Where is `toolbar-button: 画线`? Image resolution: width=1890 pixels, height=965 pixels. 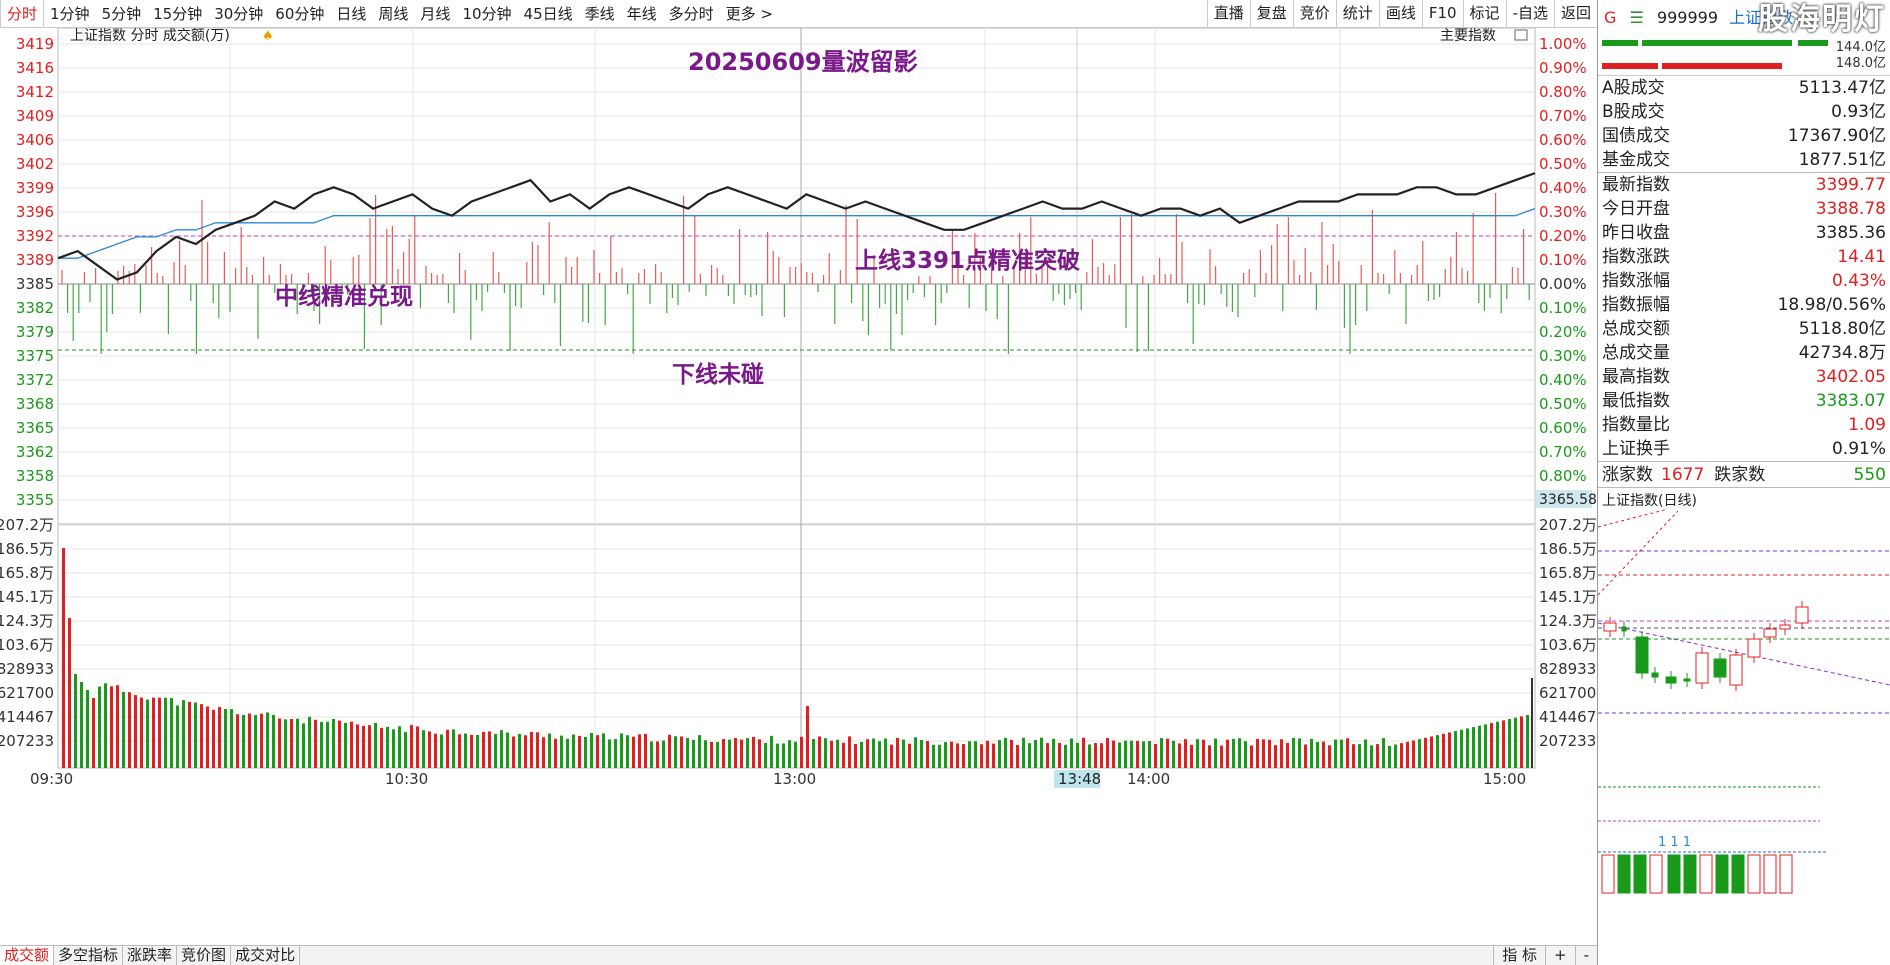 toolbar-button: 画线 is located at coordinates (1400, 14).